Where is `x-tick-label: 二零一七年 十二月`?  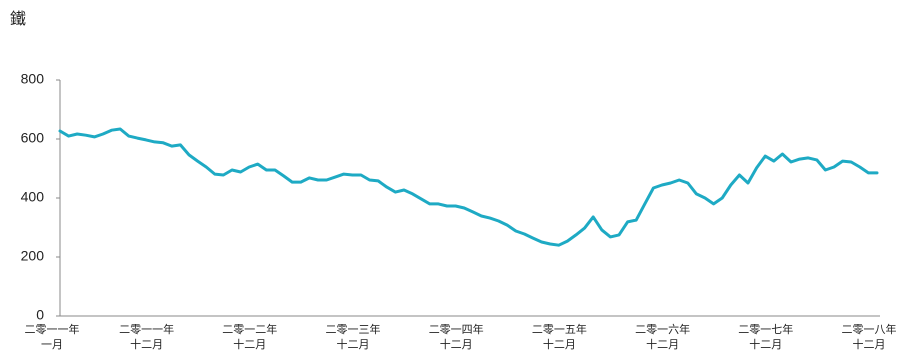
x-tick-label: 二零一七年 十二月 is located at coordinates (766, 337).